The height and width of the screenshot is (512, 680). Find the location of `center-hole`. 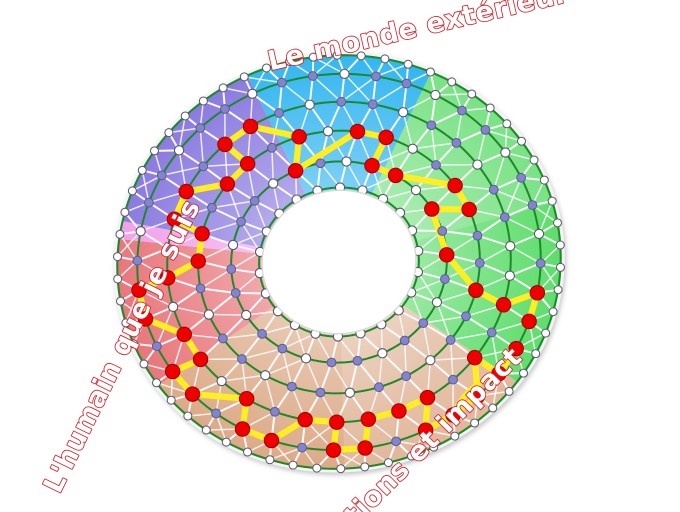

center-hole is located at coordinates (339, 262).